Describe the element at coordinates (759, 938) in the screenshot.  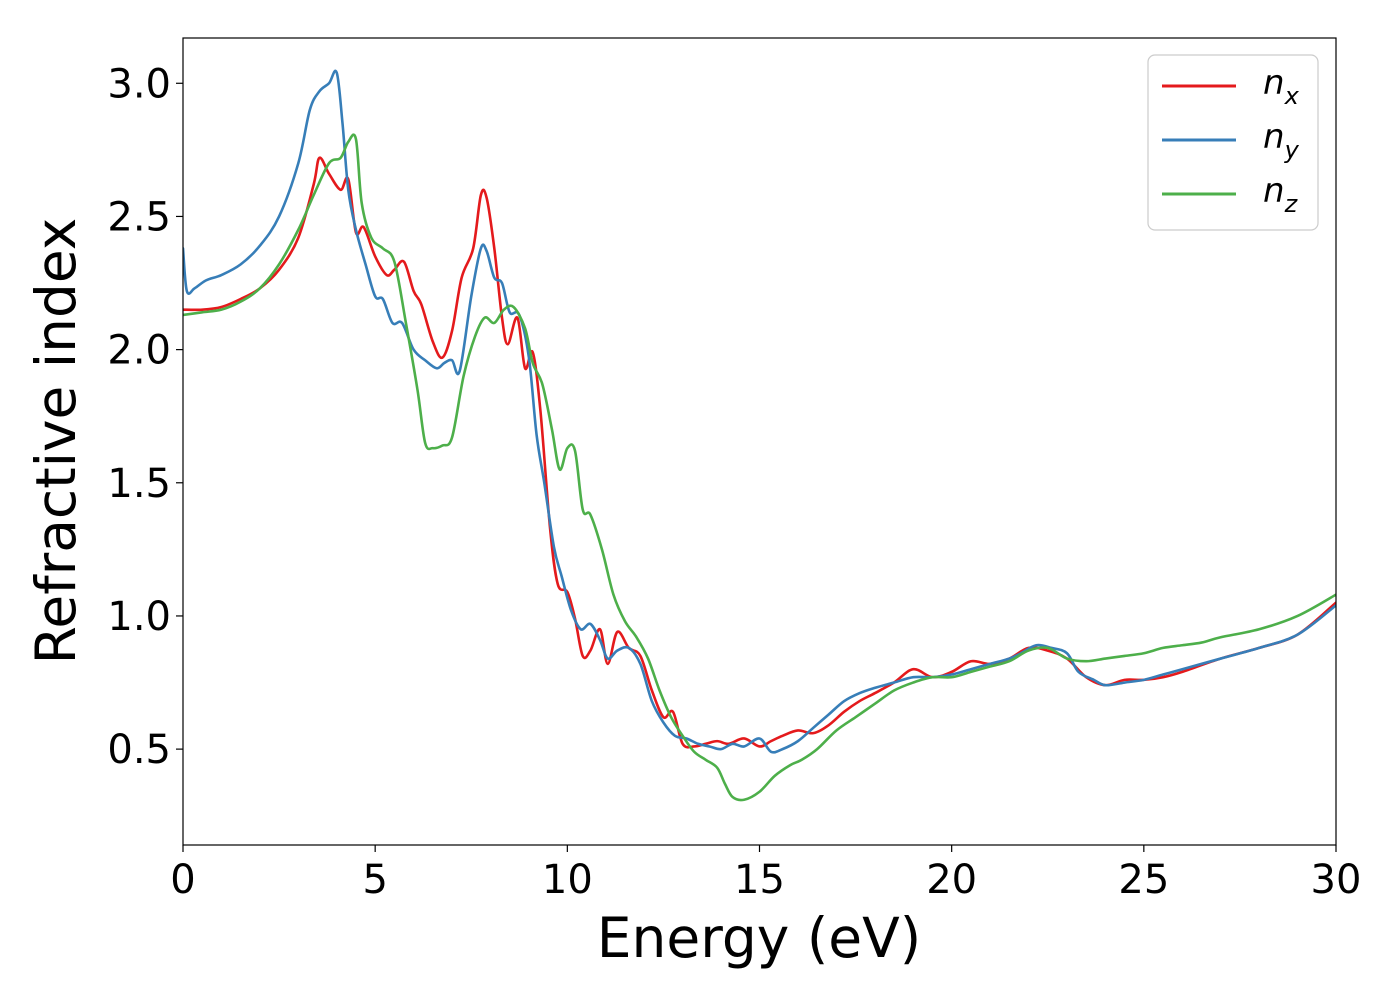
I see `x-axis-title: Energy (eV)` at that location.